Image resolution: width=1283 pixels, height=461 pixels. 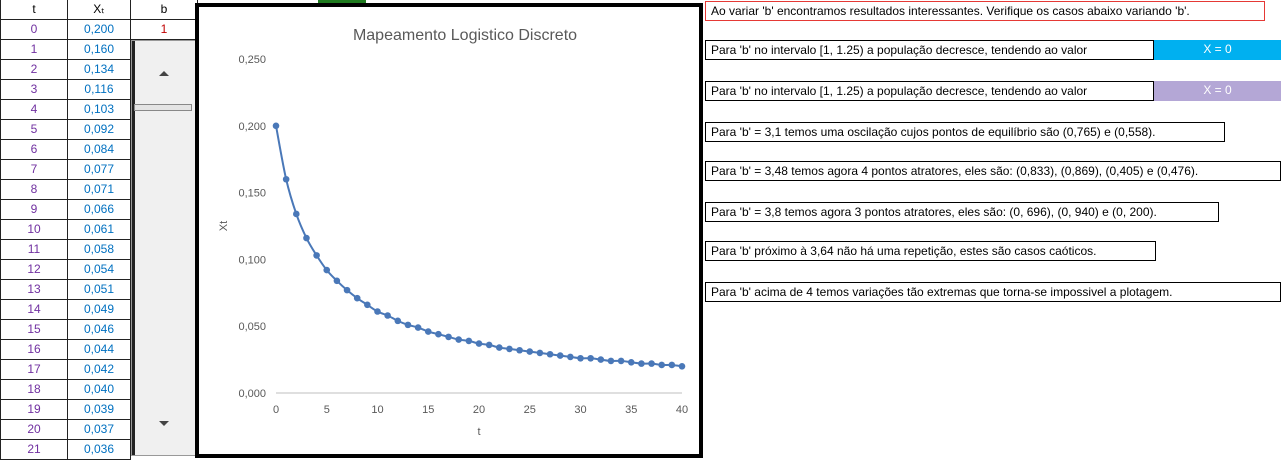 I want to click on cell-x: 0,077, so click(x=99, y=170).